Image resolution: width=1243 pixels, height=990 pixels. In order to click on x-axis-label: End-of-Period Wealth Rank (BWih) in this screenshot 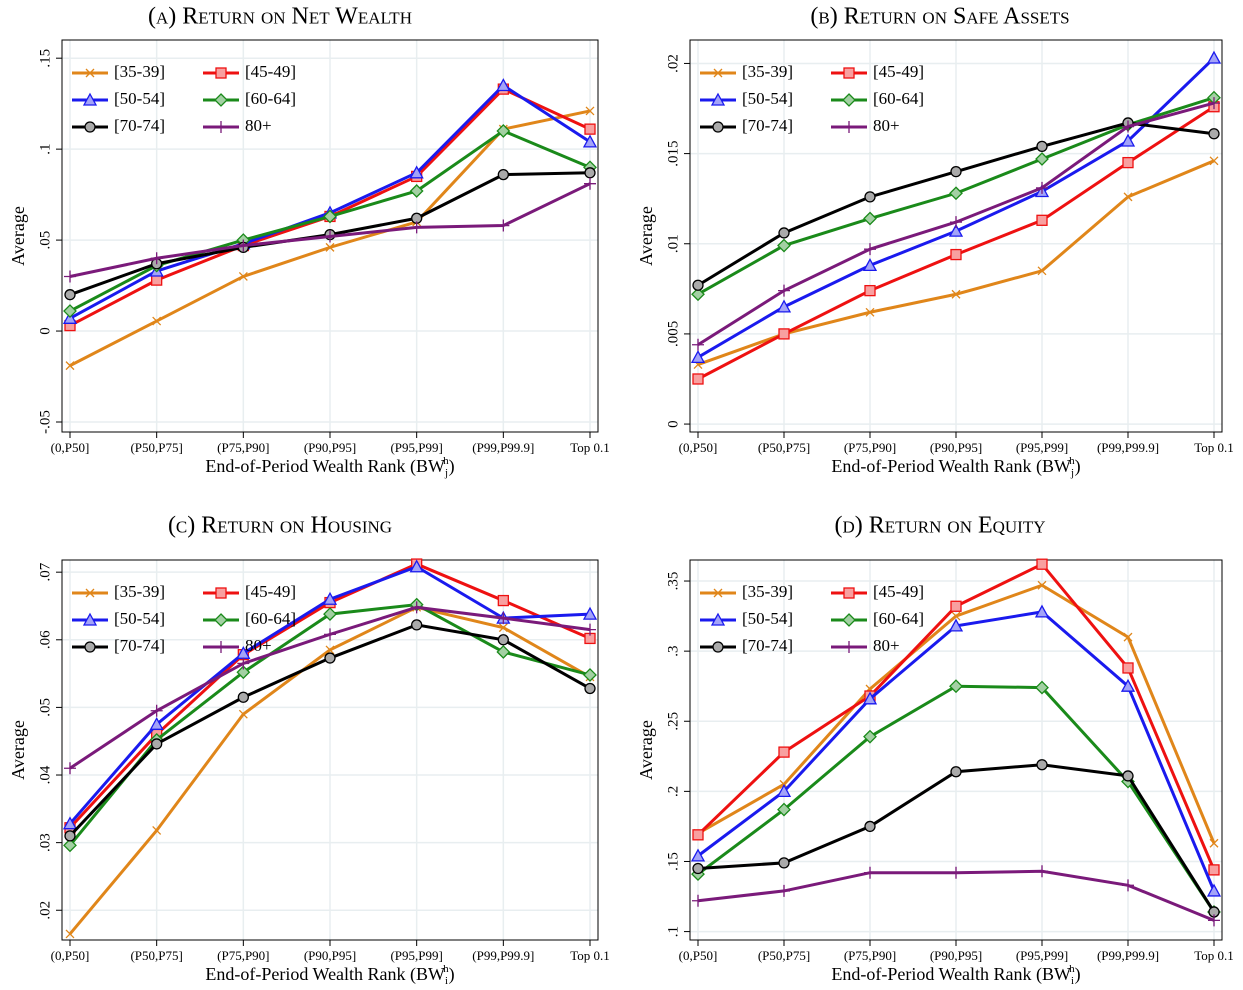, I will do `click(955, 975)`.